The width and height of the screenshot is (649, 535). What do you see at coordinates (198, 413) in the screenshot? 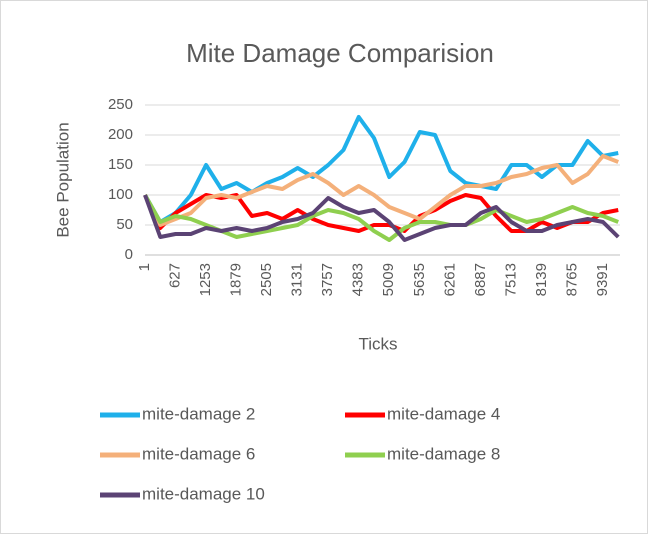
I see `legend-label: mite-damage 2` at bounding box center [198, 413].